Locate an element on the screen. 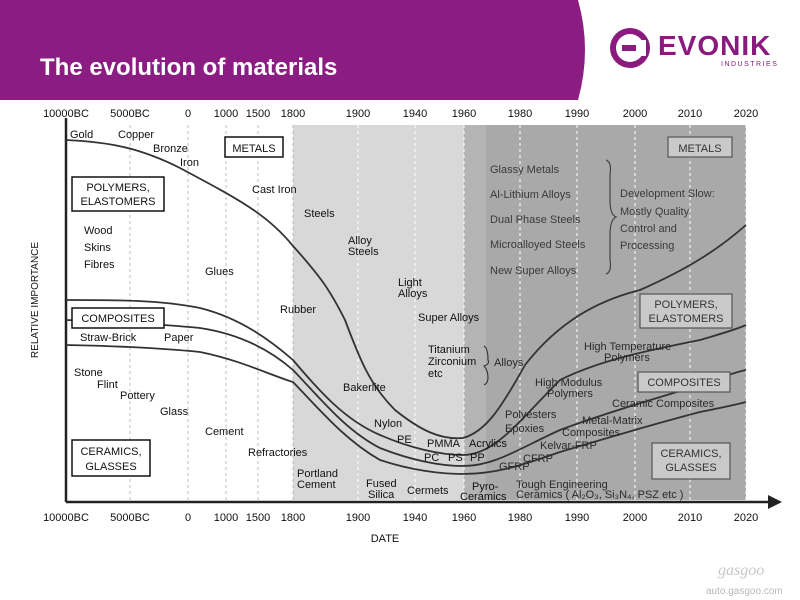  annotation-label: Development Slow: is located at coordinates (667, 194).